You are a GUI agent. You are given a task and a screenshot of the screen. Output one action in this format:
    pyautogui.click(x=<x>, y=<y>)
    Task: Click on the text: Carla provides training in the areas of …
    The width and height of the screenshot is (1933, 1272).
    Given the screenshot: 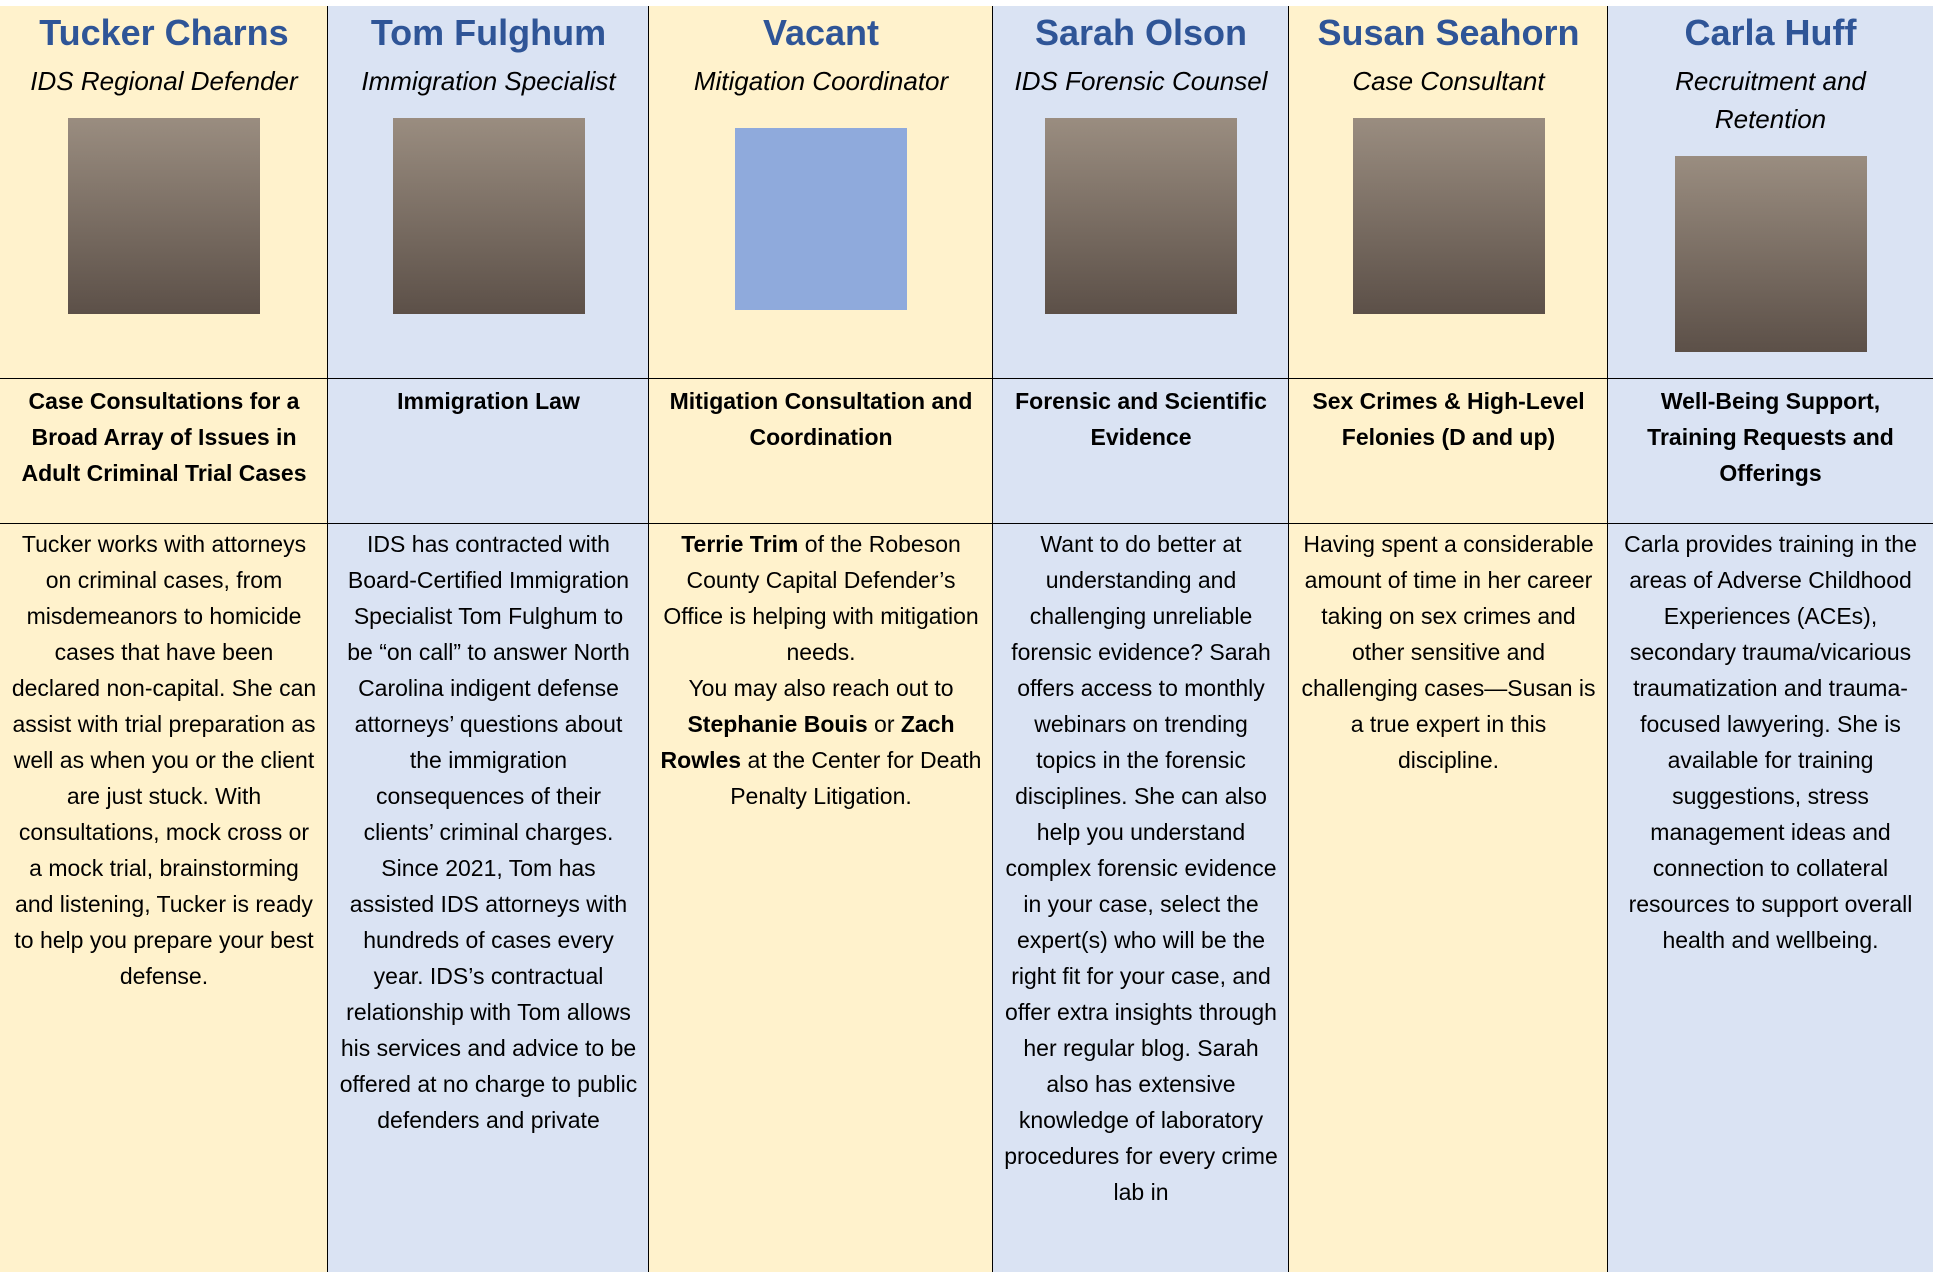 What is the action you would take?
    pyautogui.click(x=1770, y=742)
    